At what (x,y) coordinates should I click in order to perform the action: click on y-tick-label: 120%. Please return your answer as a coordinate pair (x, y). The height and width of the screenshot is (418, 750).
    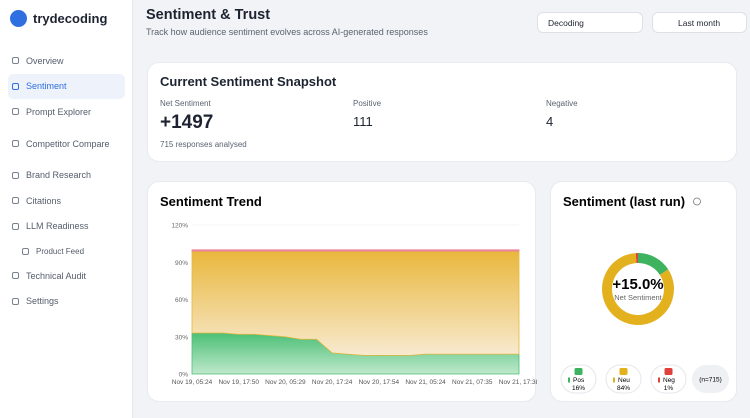
    Looking at the image, I should click on (179, 226).